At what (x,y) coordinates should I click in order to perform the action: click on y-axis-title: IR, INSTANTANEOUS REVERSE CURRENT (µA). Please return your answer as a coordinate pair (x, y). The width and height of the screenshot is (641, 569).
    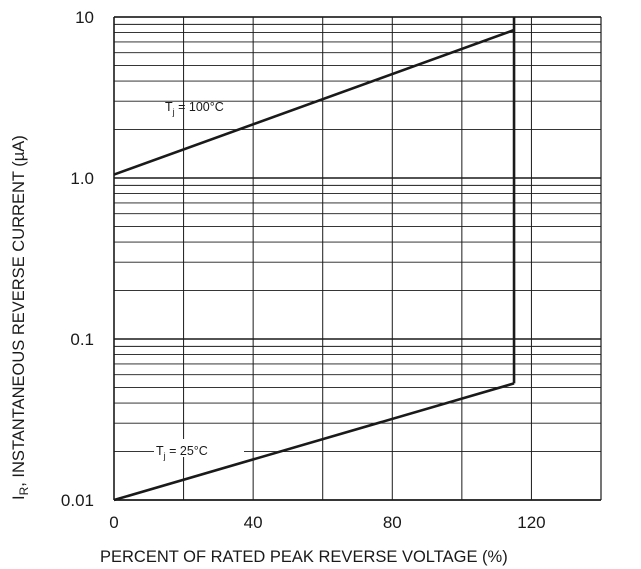
    Looking at the image, I should click on (20, 317).